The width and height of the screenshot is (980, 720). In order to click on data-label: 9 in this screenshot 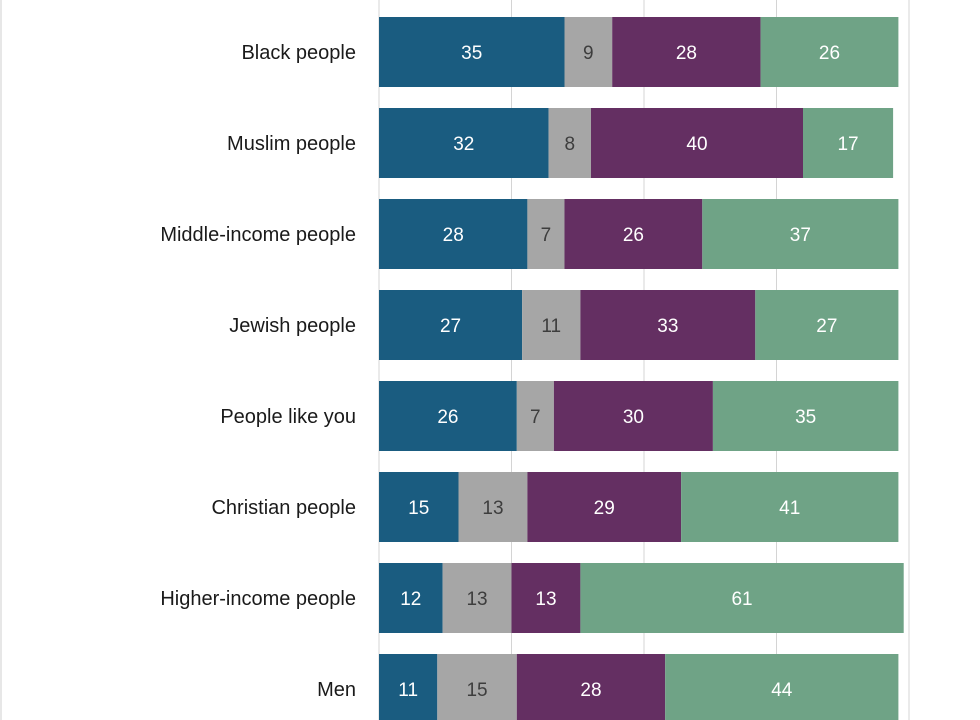, I will do `click(588, 53)`.